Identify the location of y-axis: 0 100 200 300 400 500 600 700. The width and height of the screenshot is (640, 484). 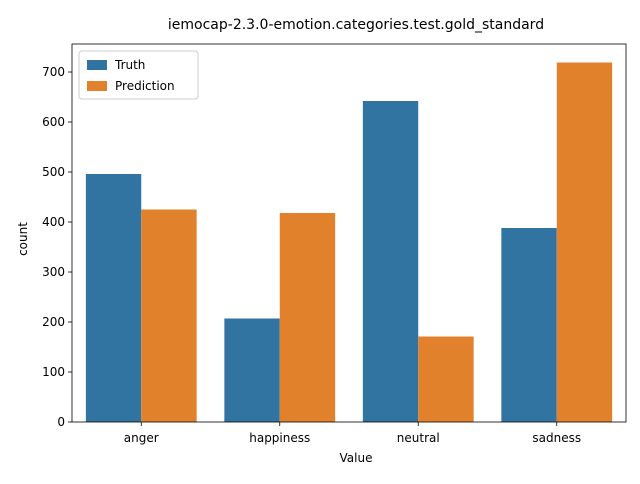
(57, 247).